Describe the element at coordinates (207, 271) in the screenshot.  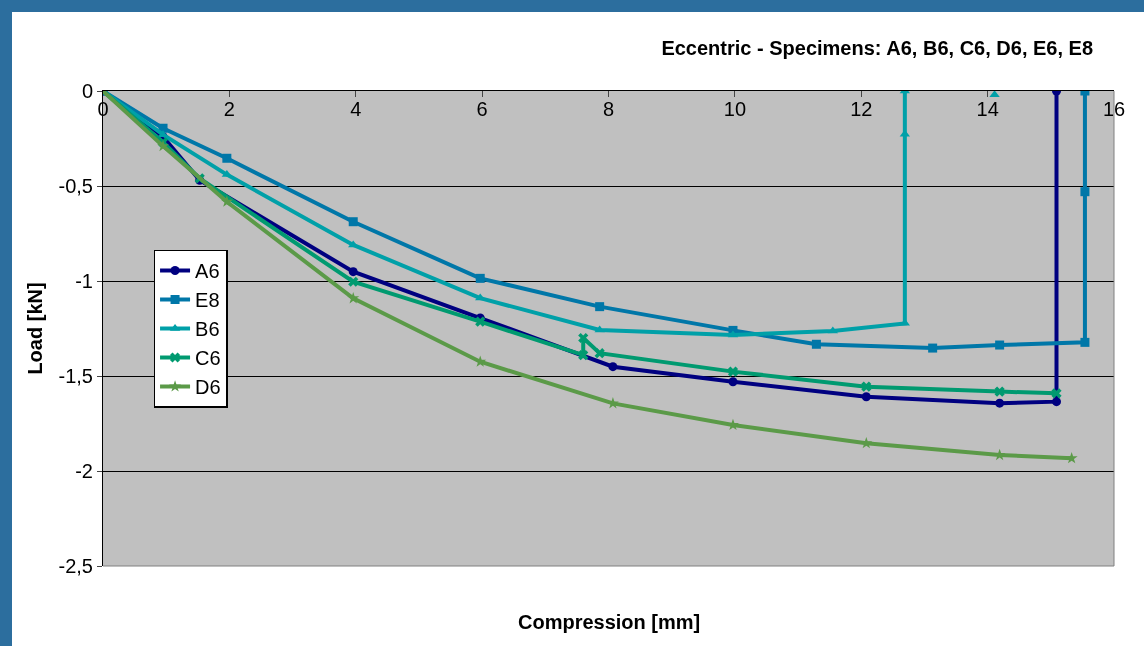
I see `legend-label: A6` at that location.